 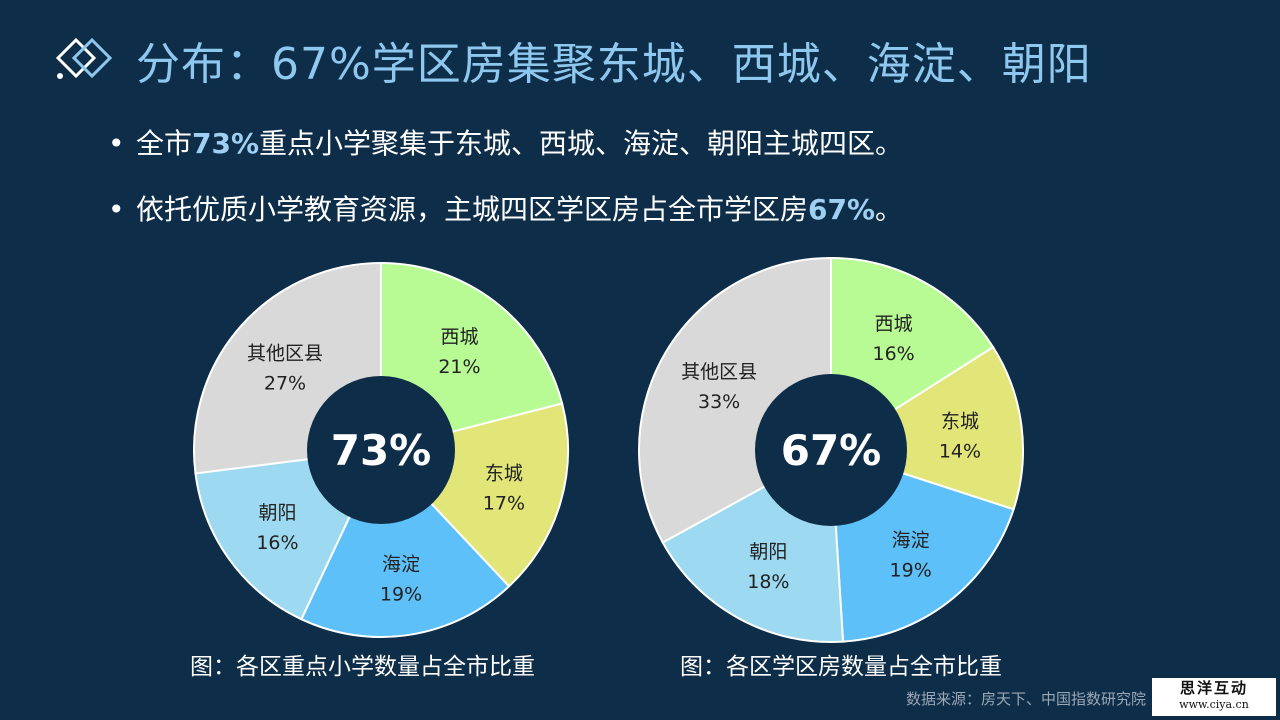 I want to click on pie-slice-海淀, so click(x=405, y=543).